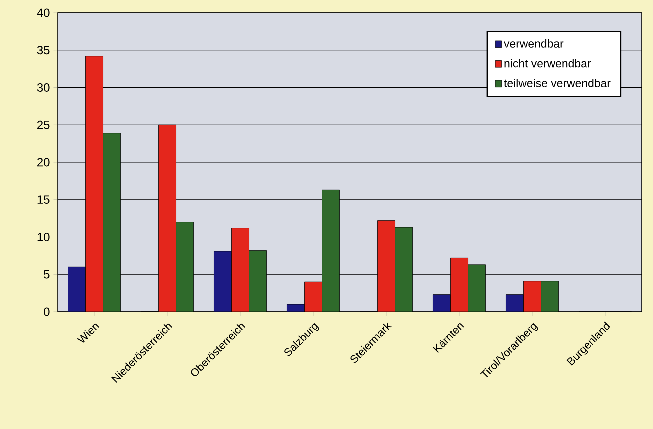 This screenshot has width=653, height=429. What do you see at coordinates (44, 125) in the screenshot?
I see `y-tick-label: 25` at bounding box center [44, 125].